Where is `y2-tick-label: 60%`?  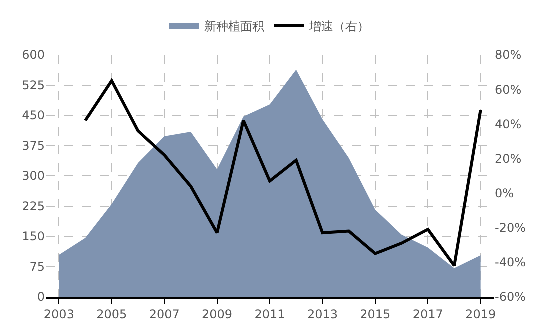
y2-tick-label: 60% is located at coordinates (508, 89).